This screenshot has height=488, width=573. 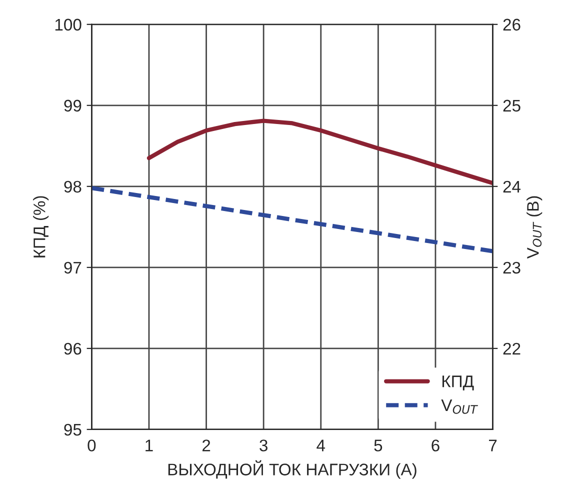 I want to click on y-tick-label: 96, so click(x=73, y=348).